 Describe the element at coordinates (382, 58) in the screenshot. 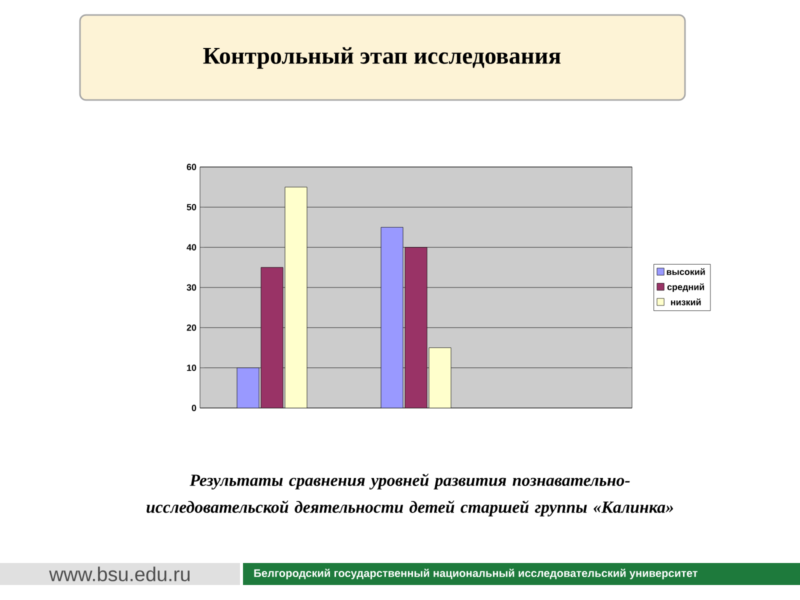

I see `chart-title: Контрольный этап исследования` at that location.